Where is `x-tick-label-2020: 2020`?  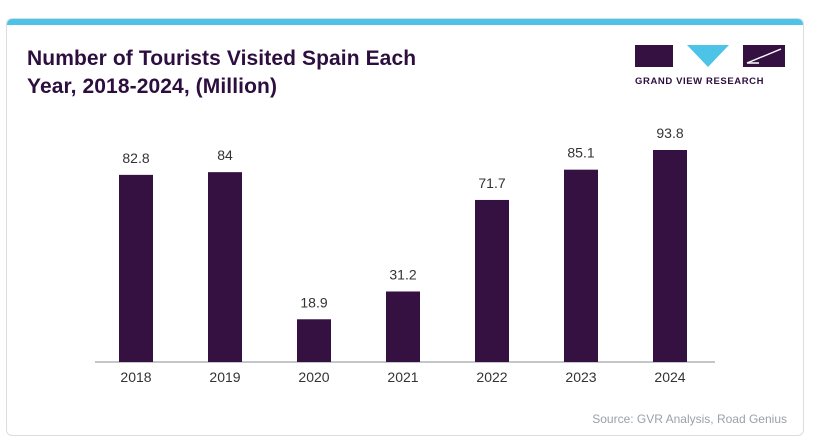
x-tick-label-2020: 2020 is located at coordinates (313, 377).